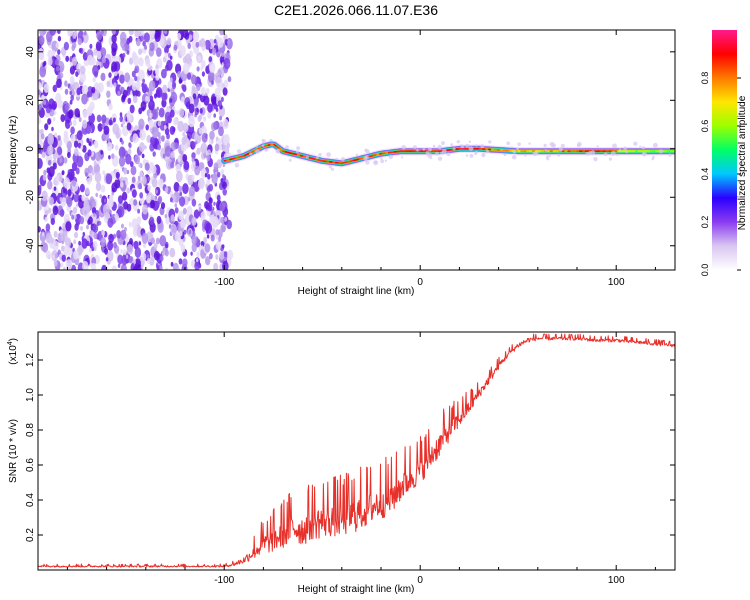 This screenshot has height=600, width=750. I want to click on snr-scale-base: (x10, so click(13, 355).